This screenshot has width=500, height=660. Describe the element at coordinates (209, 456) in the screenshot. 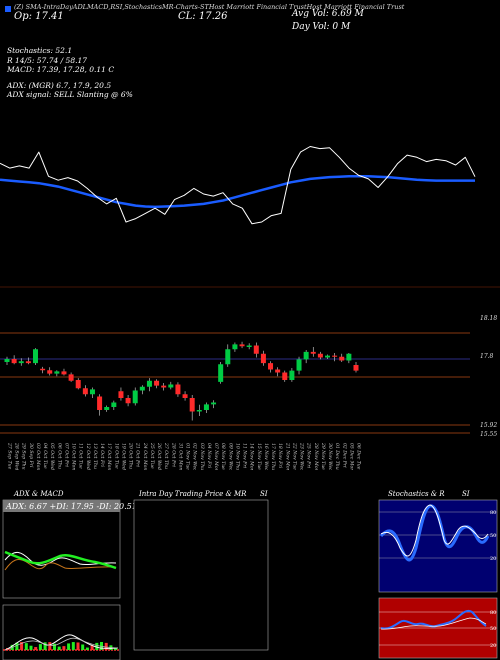

I see `date-tick-label: 04 Nov Fri` at that location.